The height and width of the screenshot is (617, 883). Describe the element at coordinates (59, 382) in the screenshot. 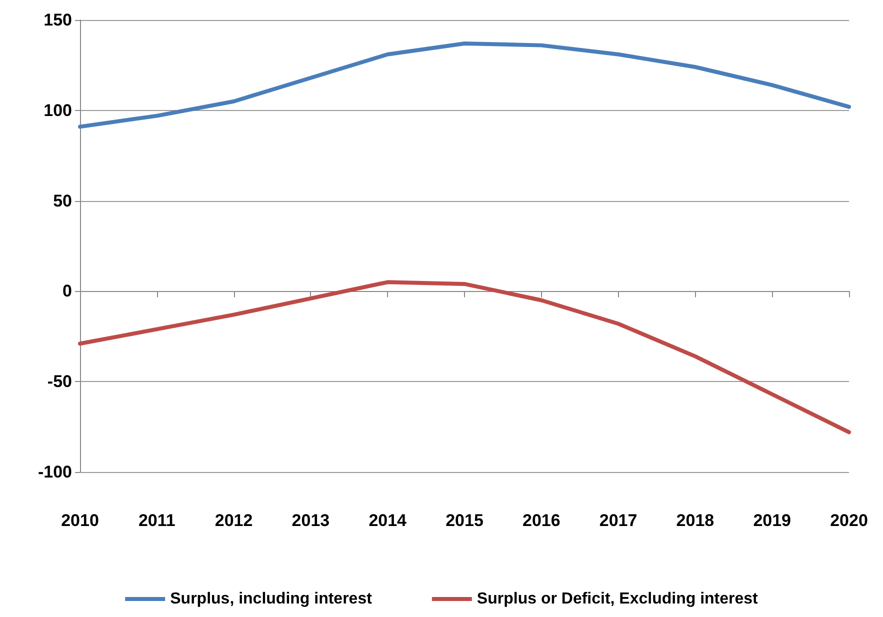

I see `y-tick-label: -50` at that location.